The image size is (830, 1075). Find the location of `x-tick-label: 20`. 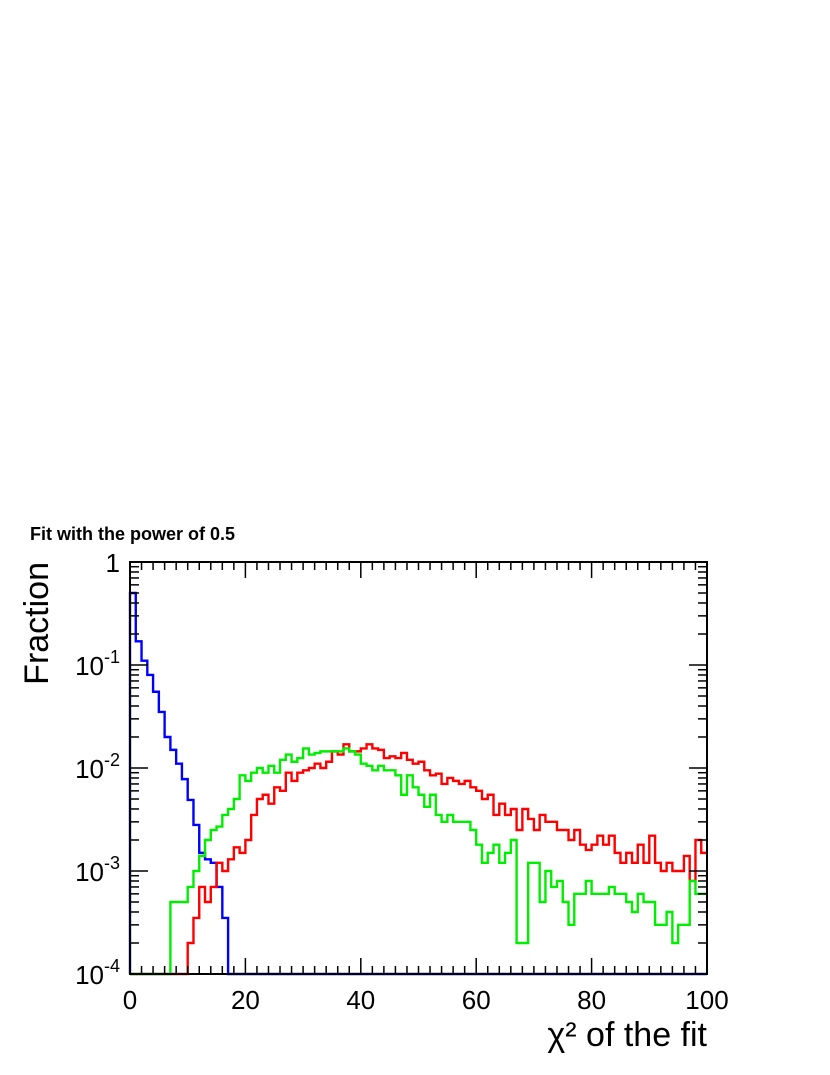

x-tick-label: 20 is located at coordinates (245, 1000).